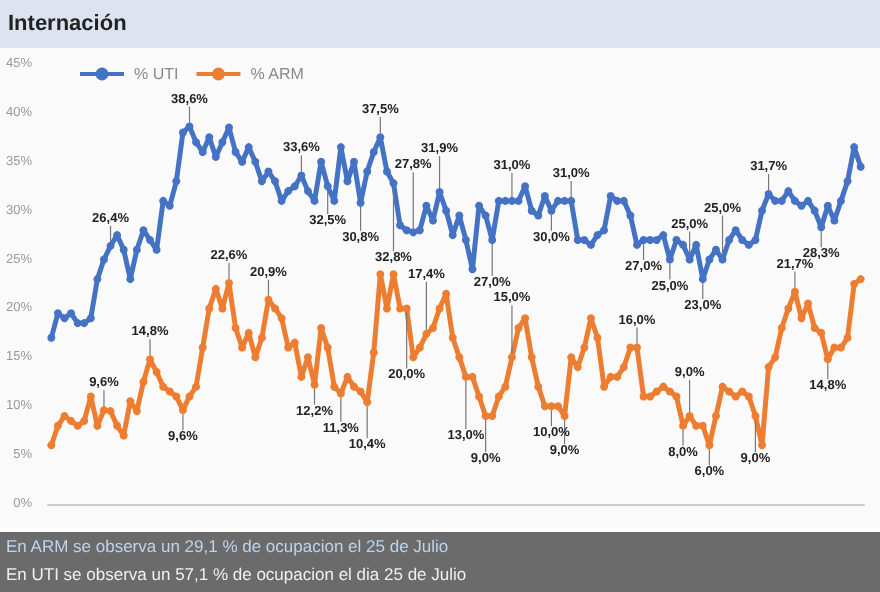 This screenshot has width=880, height=592. I want to click on text: En UTI se observa un 57,1 % de ocupacion el dia 25 de Julio, so click(236, 575).